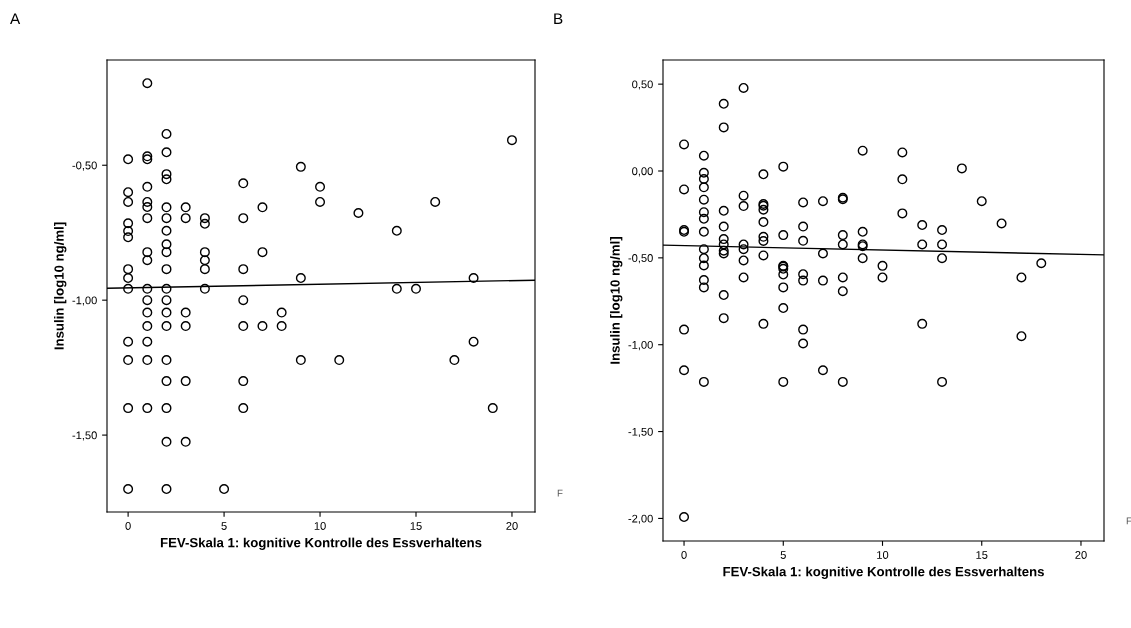 The width and height of the screenshot is (1131, 628). What do you see at coordinates (558, 18) in the screenshot?
I see `chart-title: B` at bounding box center [558, 18].